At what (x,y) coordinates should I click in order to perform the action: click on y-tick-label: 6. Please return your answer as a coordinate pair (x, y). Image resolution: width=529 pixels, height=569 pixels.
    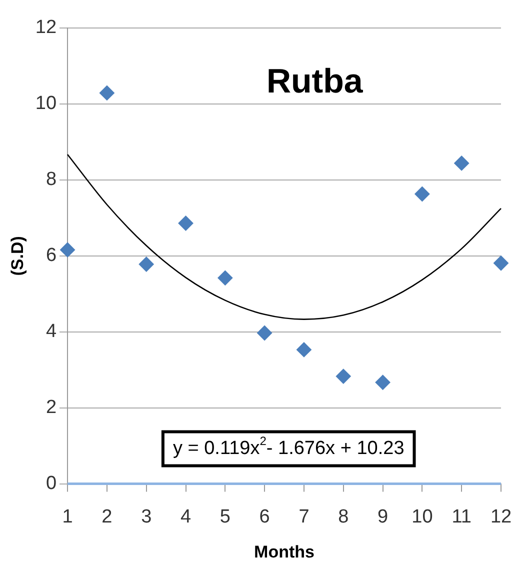
    Looking at the image, I should click on (51, 255).